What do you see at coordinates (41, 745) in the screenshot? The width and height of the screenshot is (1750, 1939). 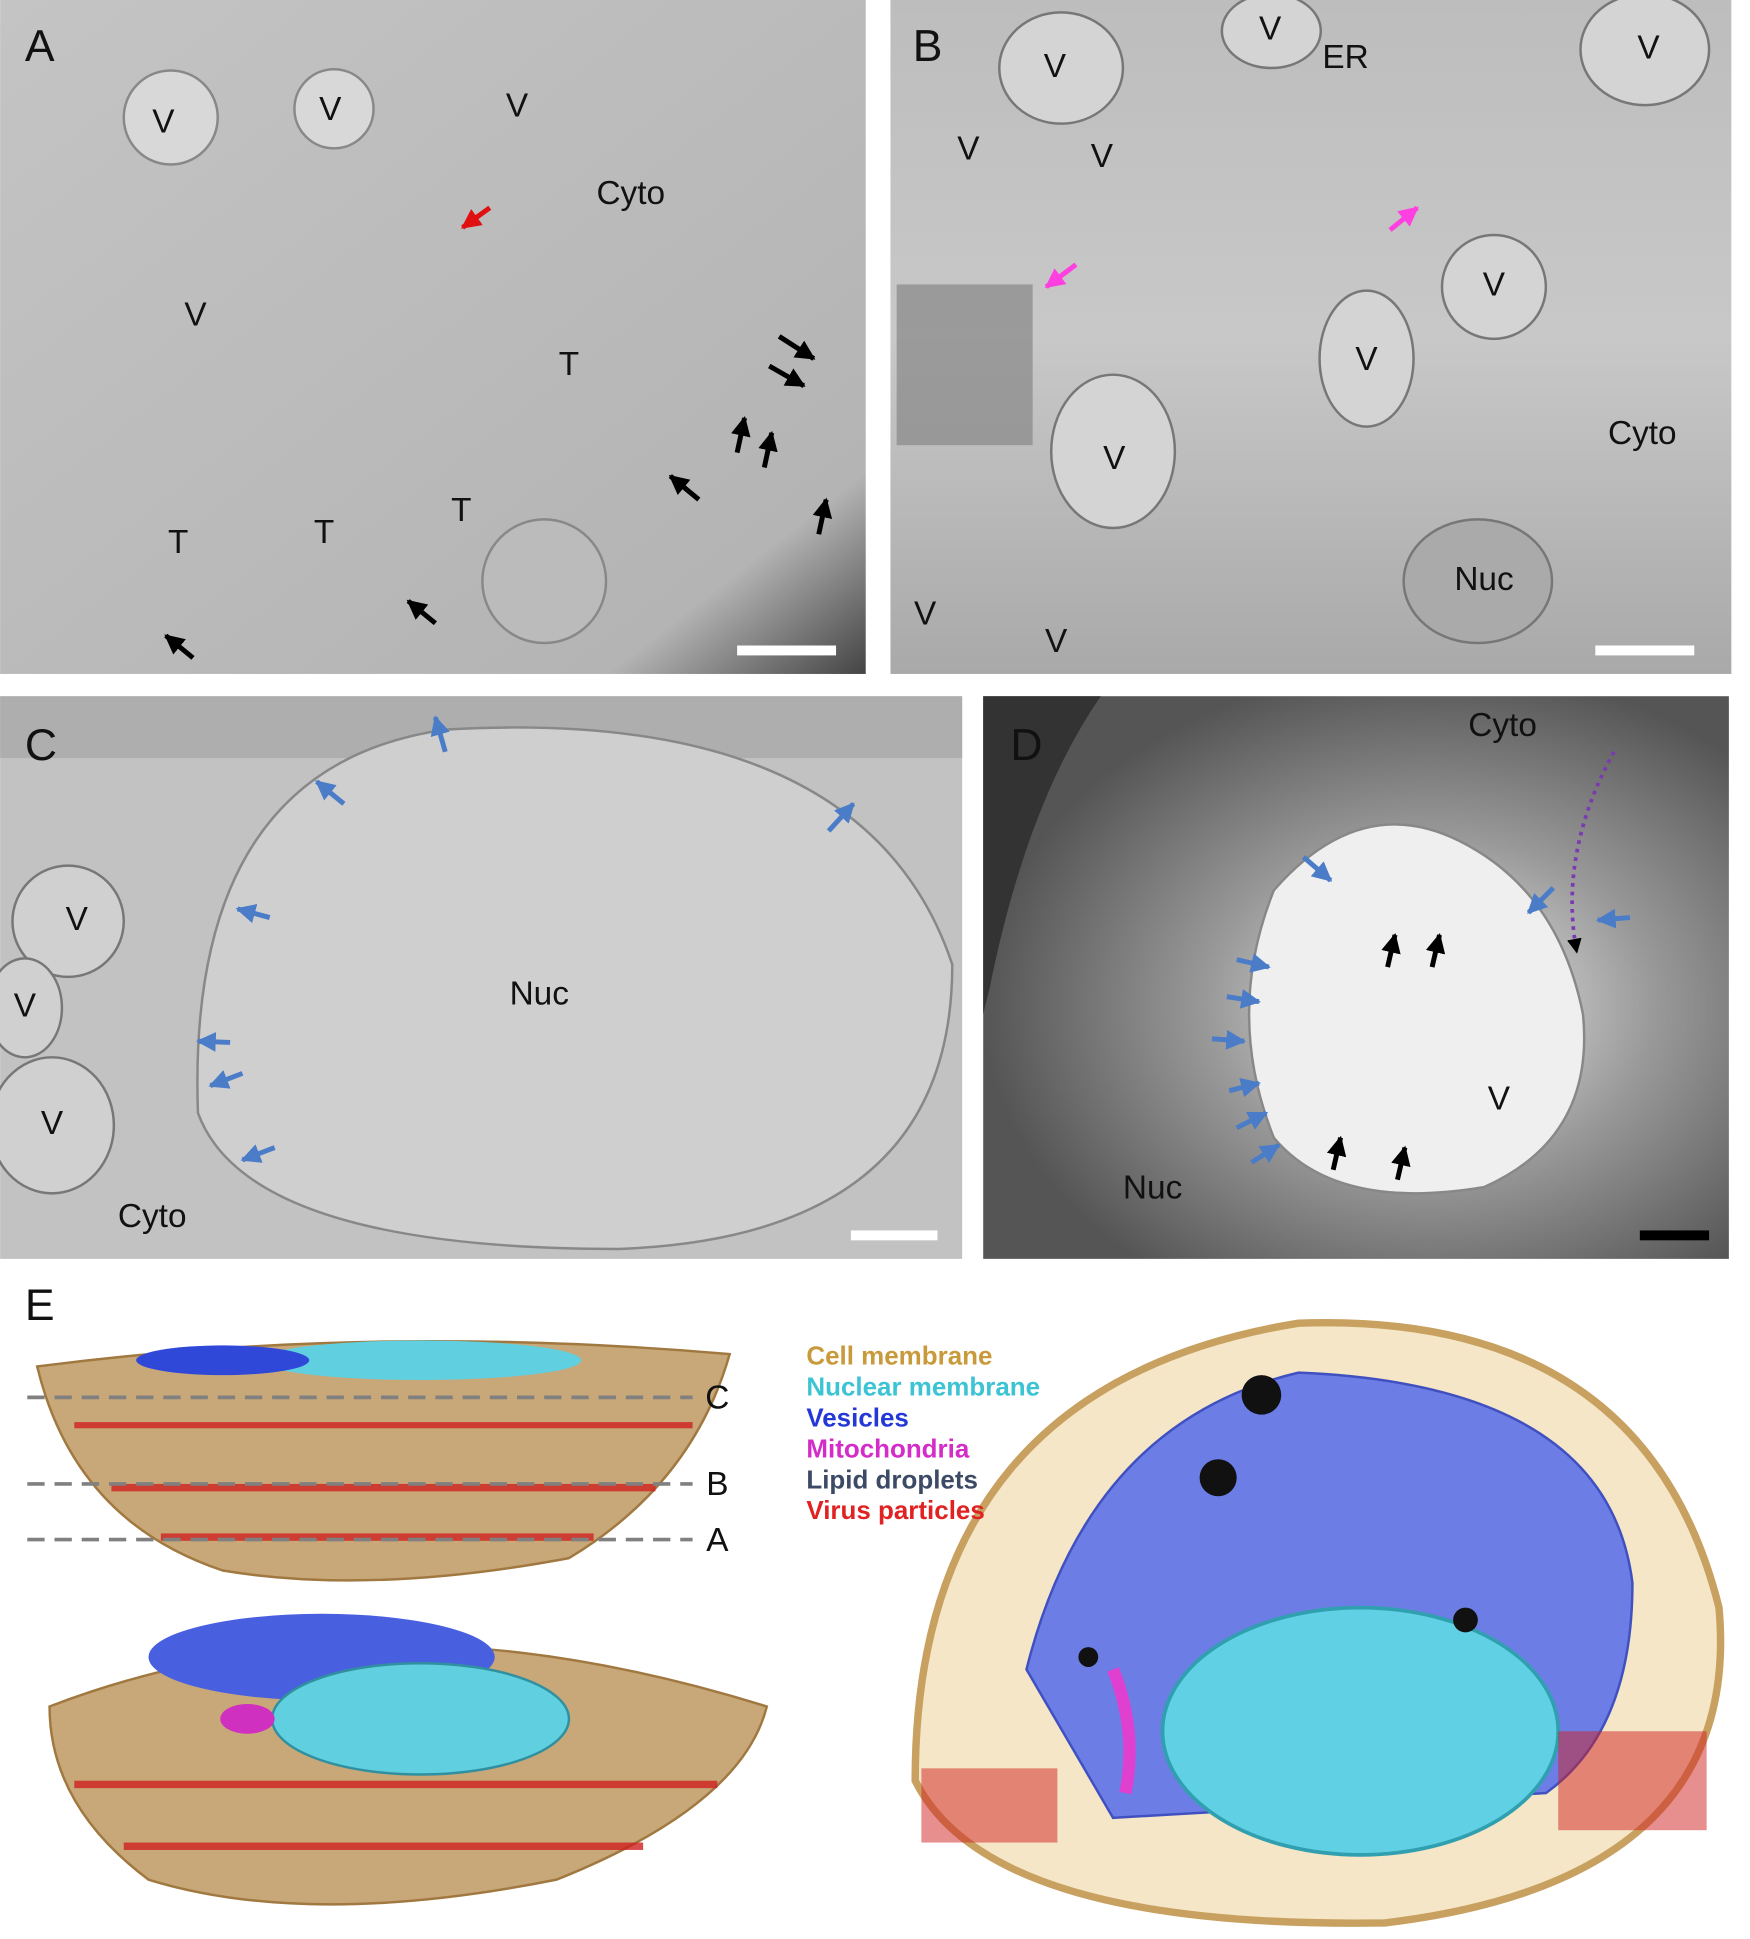 I see `panel-letter: C` at bounding box center [41, 745].